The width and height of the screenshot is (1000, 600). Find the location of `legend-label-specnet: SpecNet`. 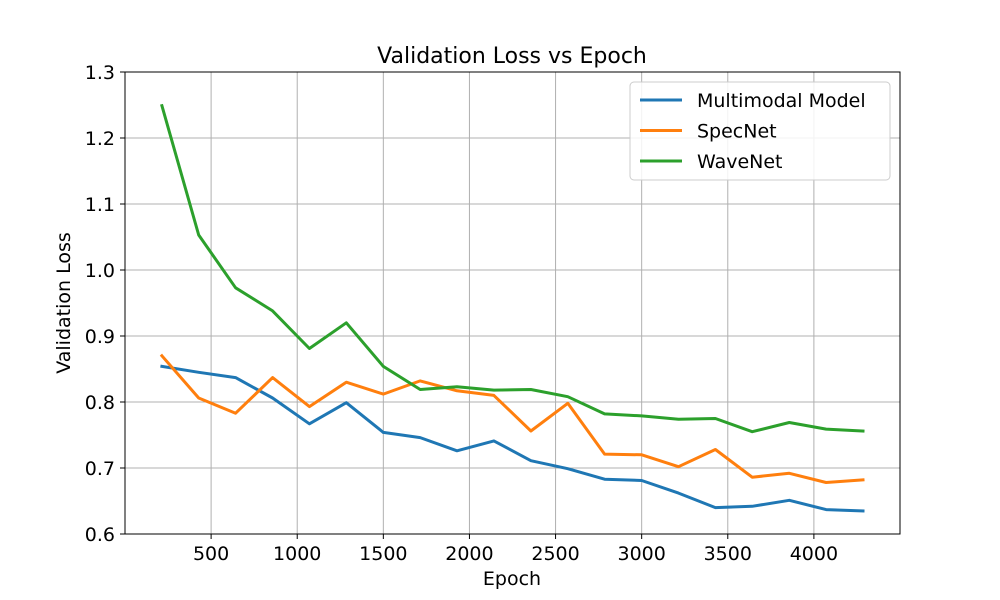

legend-label-specnet: SpecNet is located at coordinates (737, 132).